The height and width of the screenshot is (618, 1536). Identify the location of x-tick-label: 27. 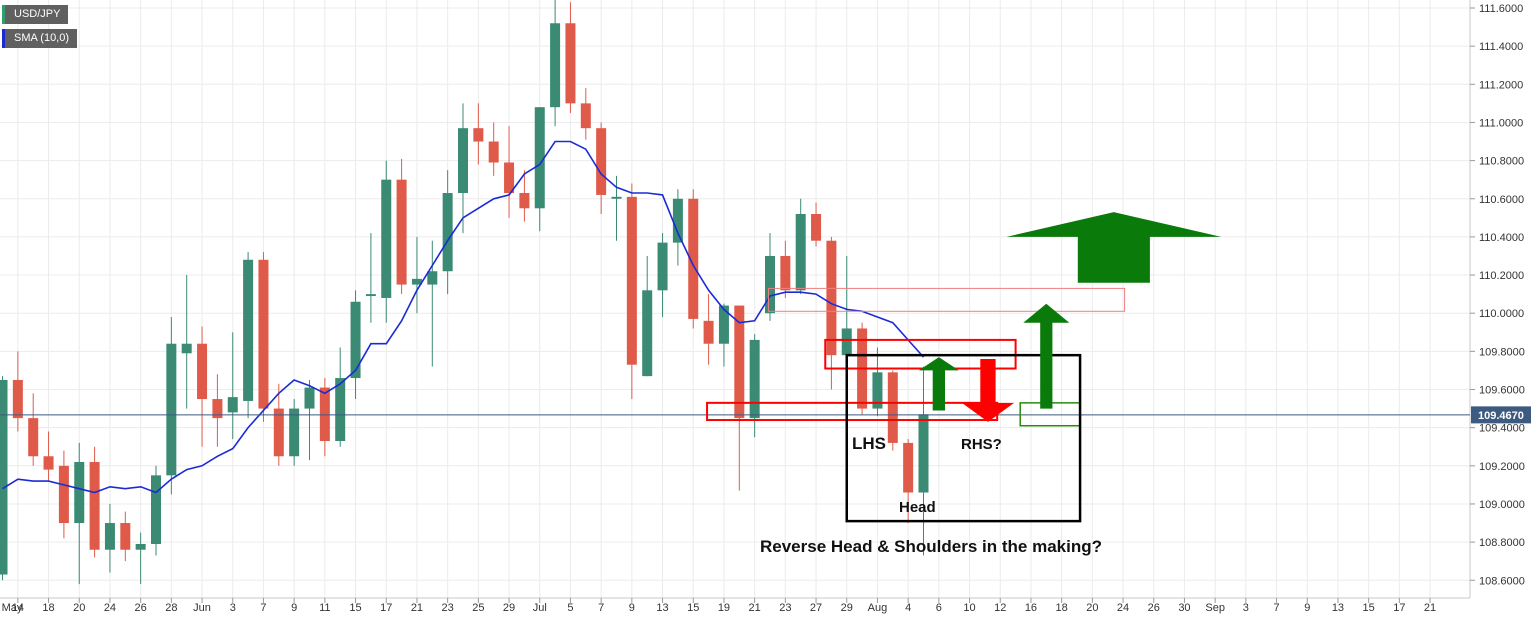
(816, 608).